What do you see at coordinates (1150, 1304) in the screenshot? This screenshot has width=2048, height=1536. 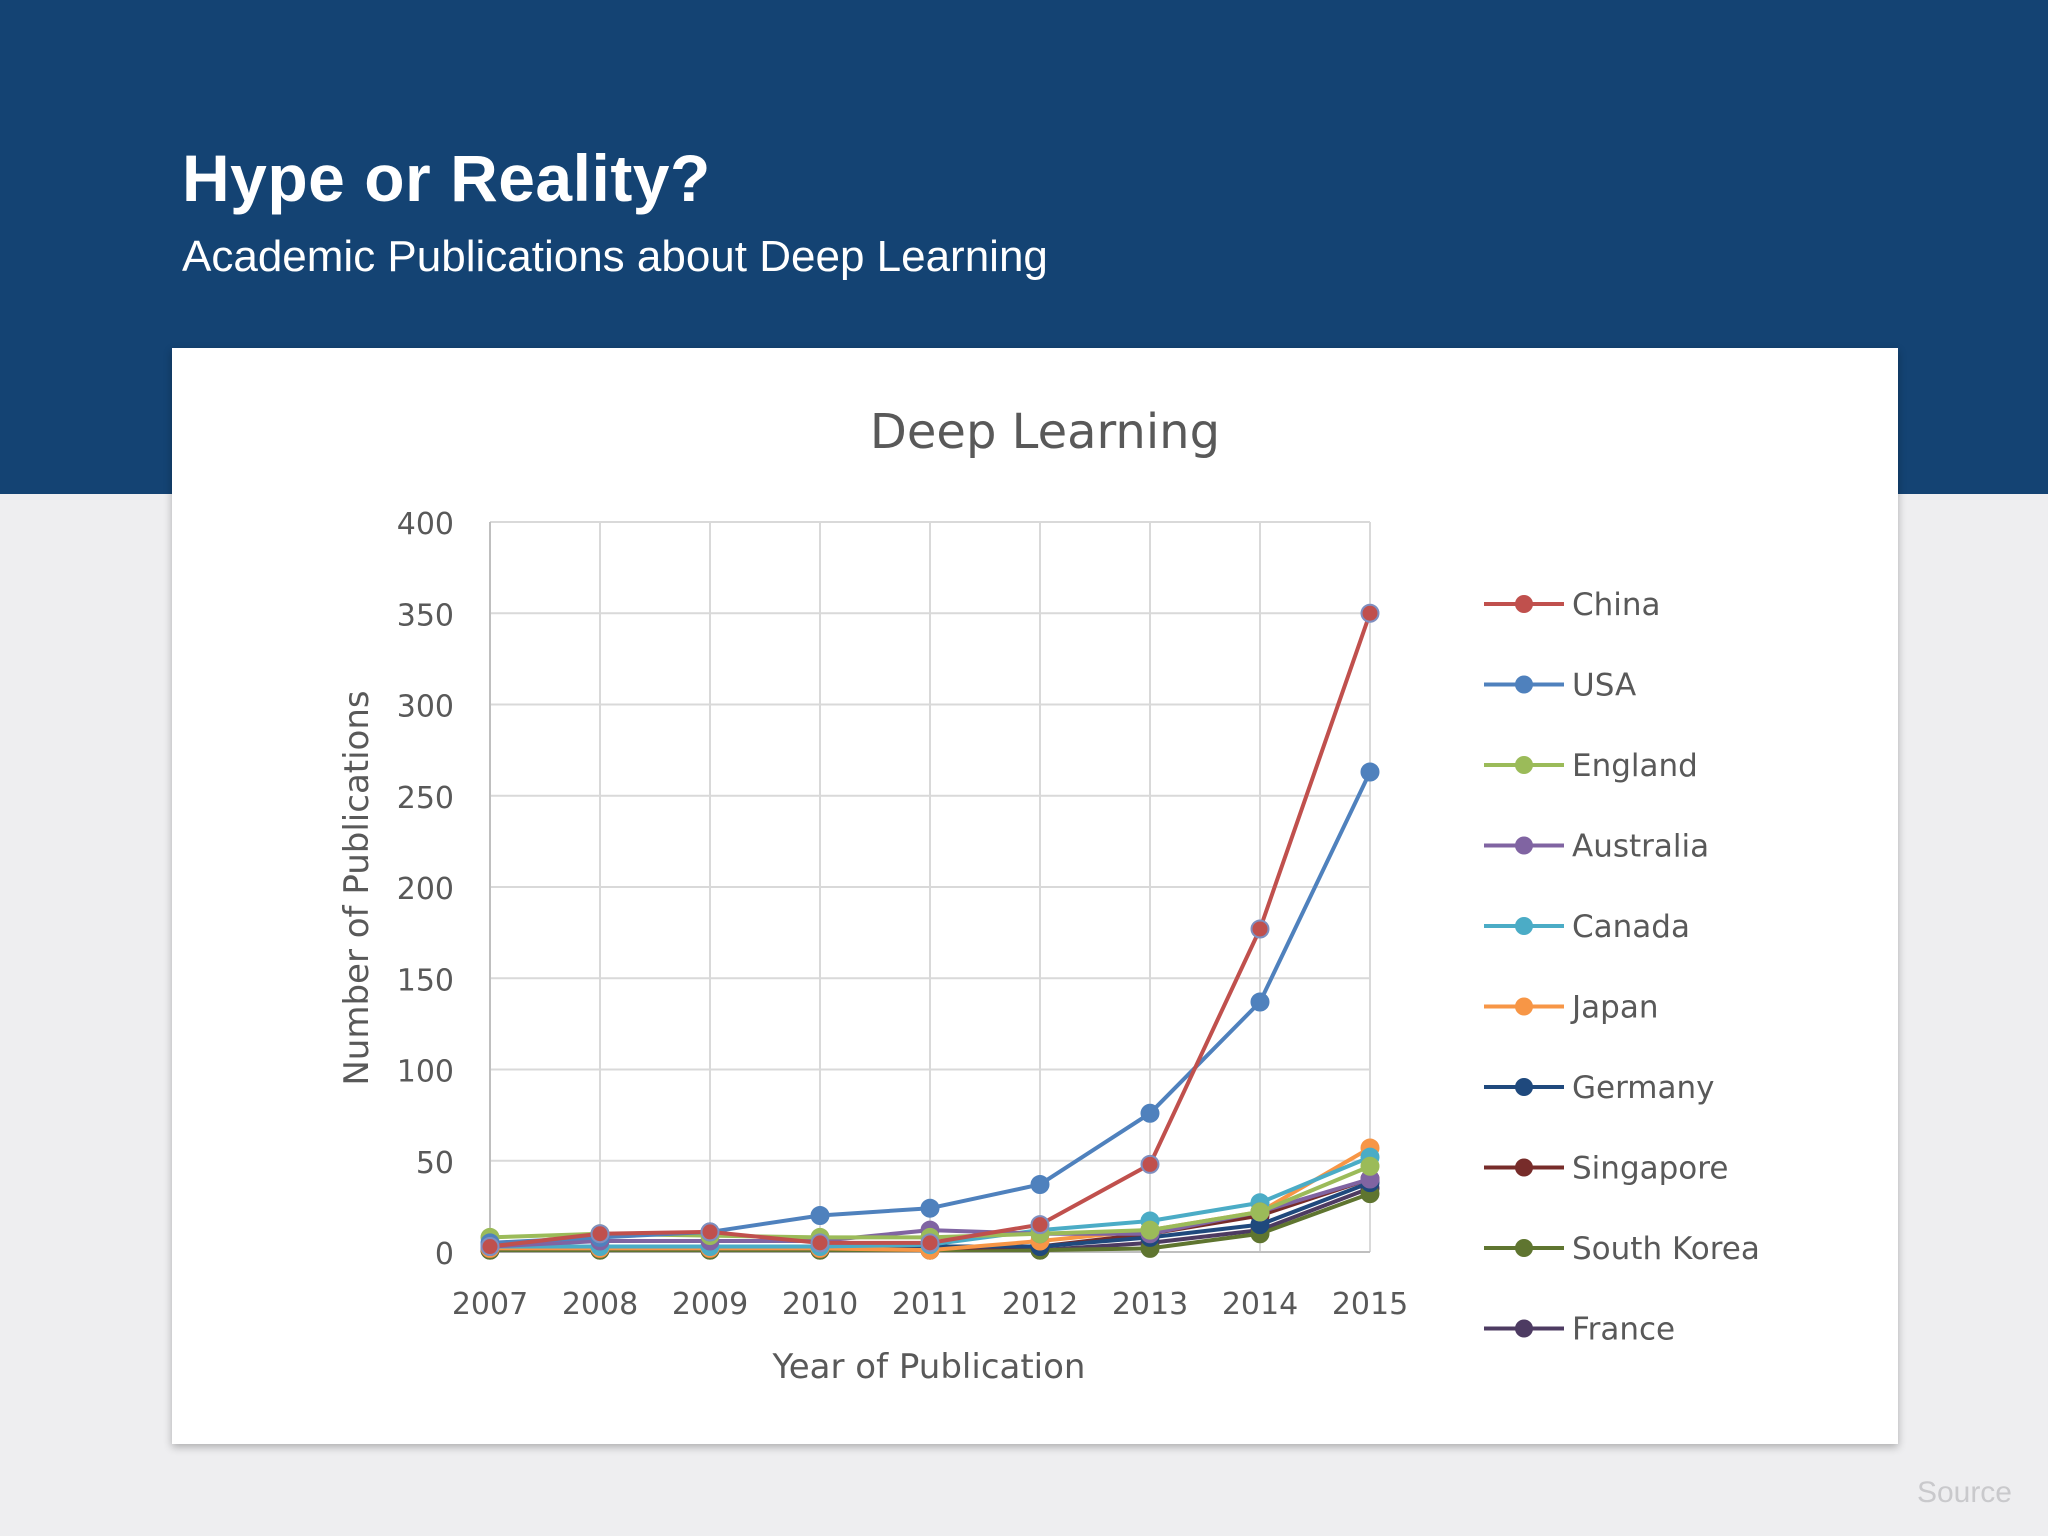 I see `x-tick-label: 2013` at bounding box center [1150, 1304].